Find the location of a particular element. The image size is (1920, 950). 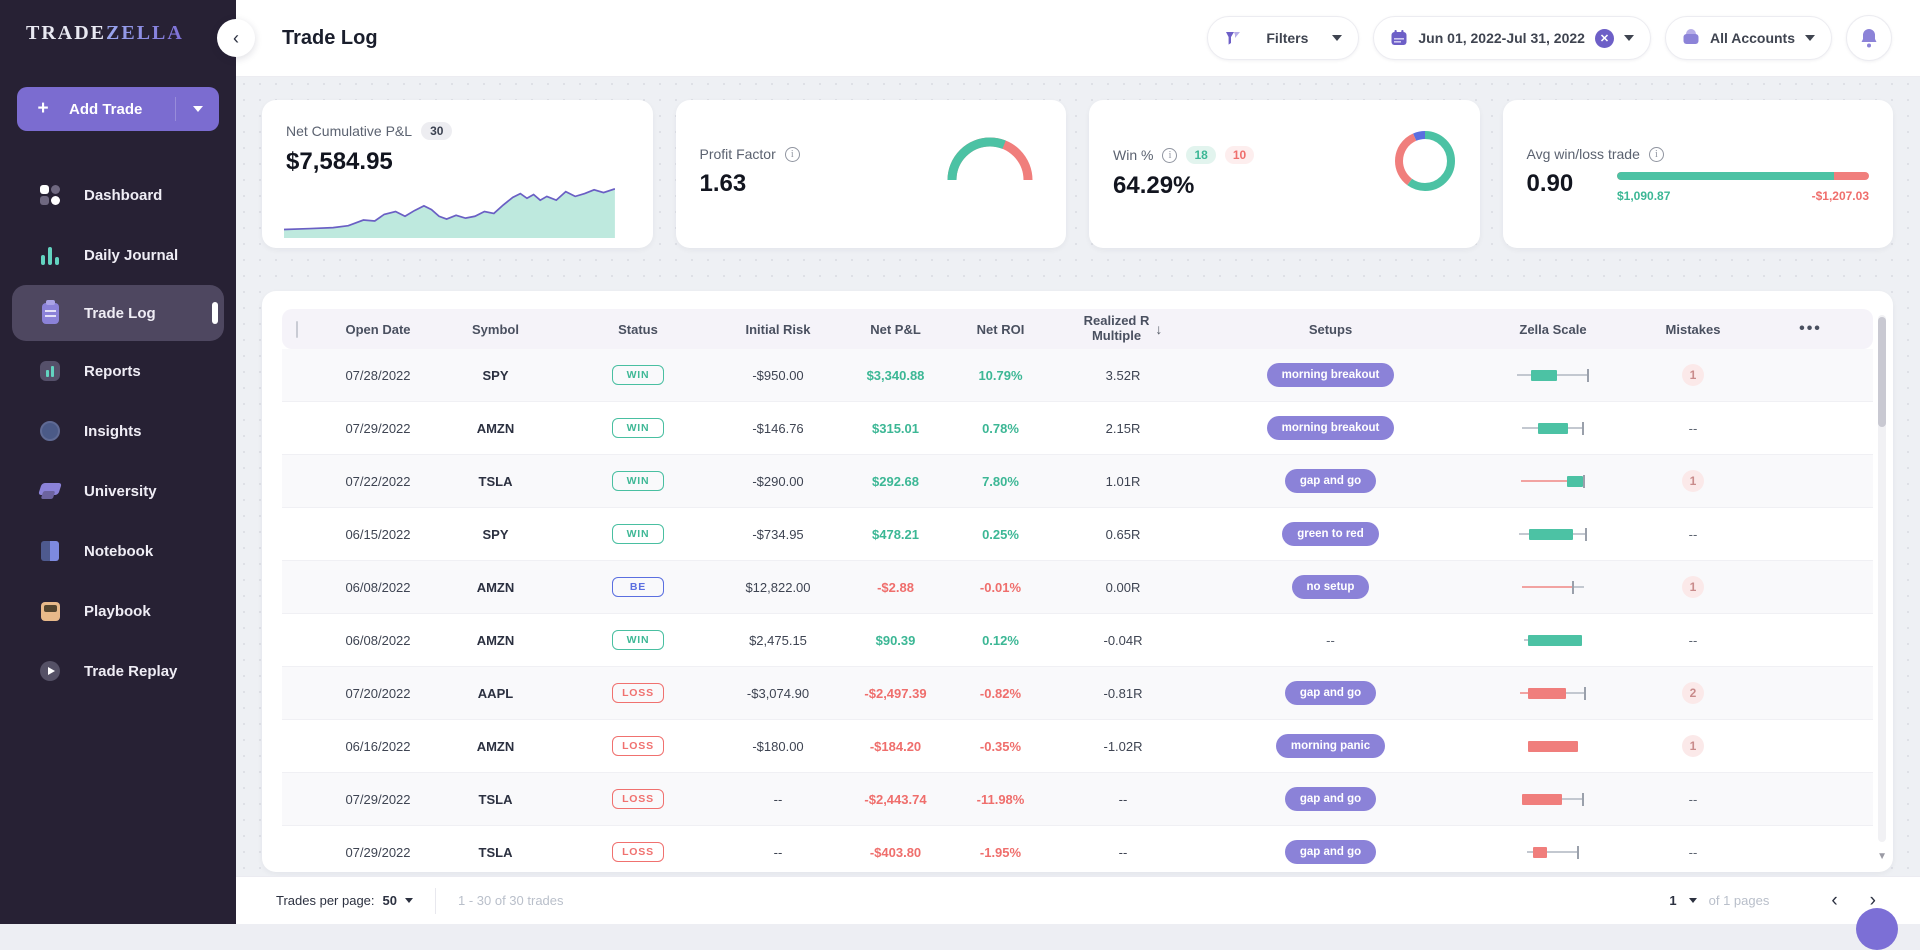

filters-dropdown: Filters is located at coordinates (1283, 38).